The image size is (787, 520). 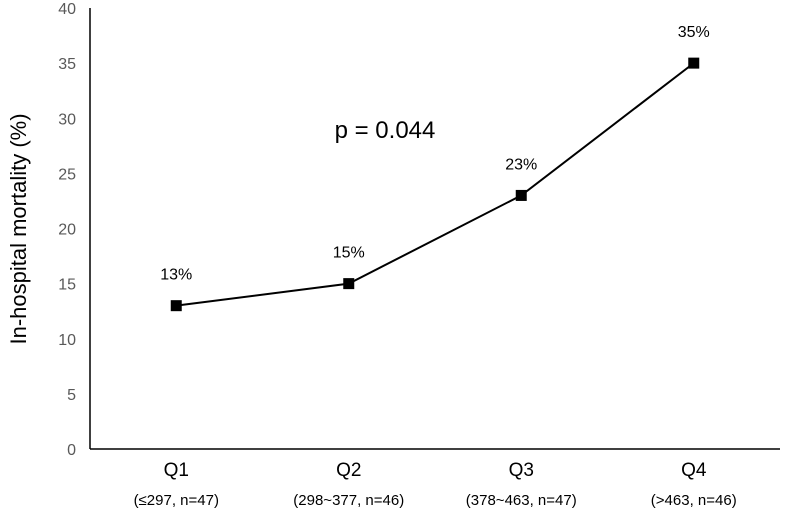 What do you see at coordinates (694, 500) in the screenshot?
I see `x-category-sublabel: (>463, n=46)` at bounding box center [694, 500].